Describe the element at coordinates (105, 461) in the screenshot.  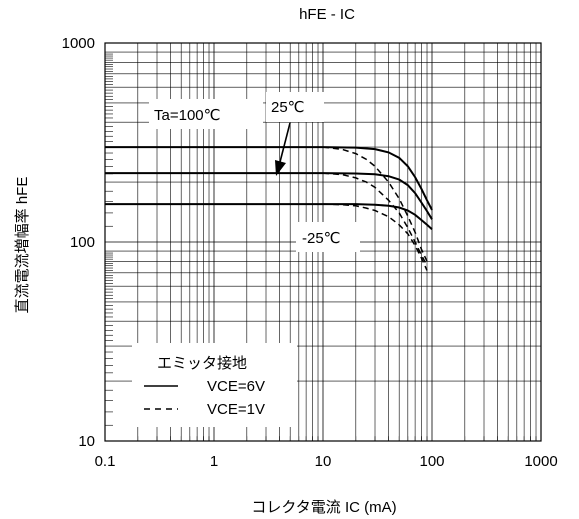
I see `x-tick-label: 0.1` at that location.